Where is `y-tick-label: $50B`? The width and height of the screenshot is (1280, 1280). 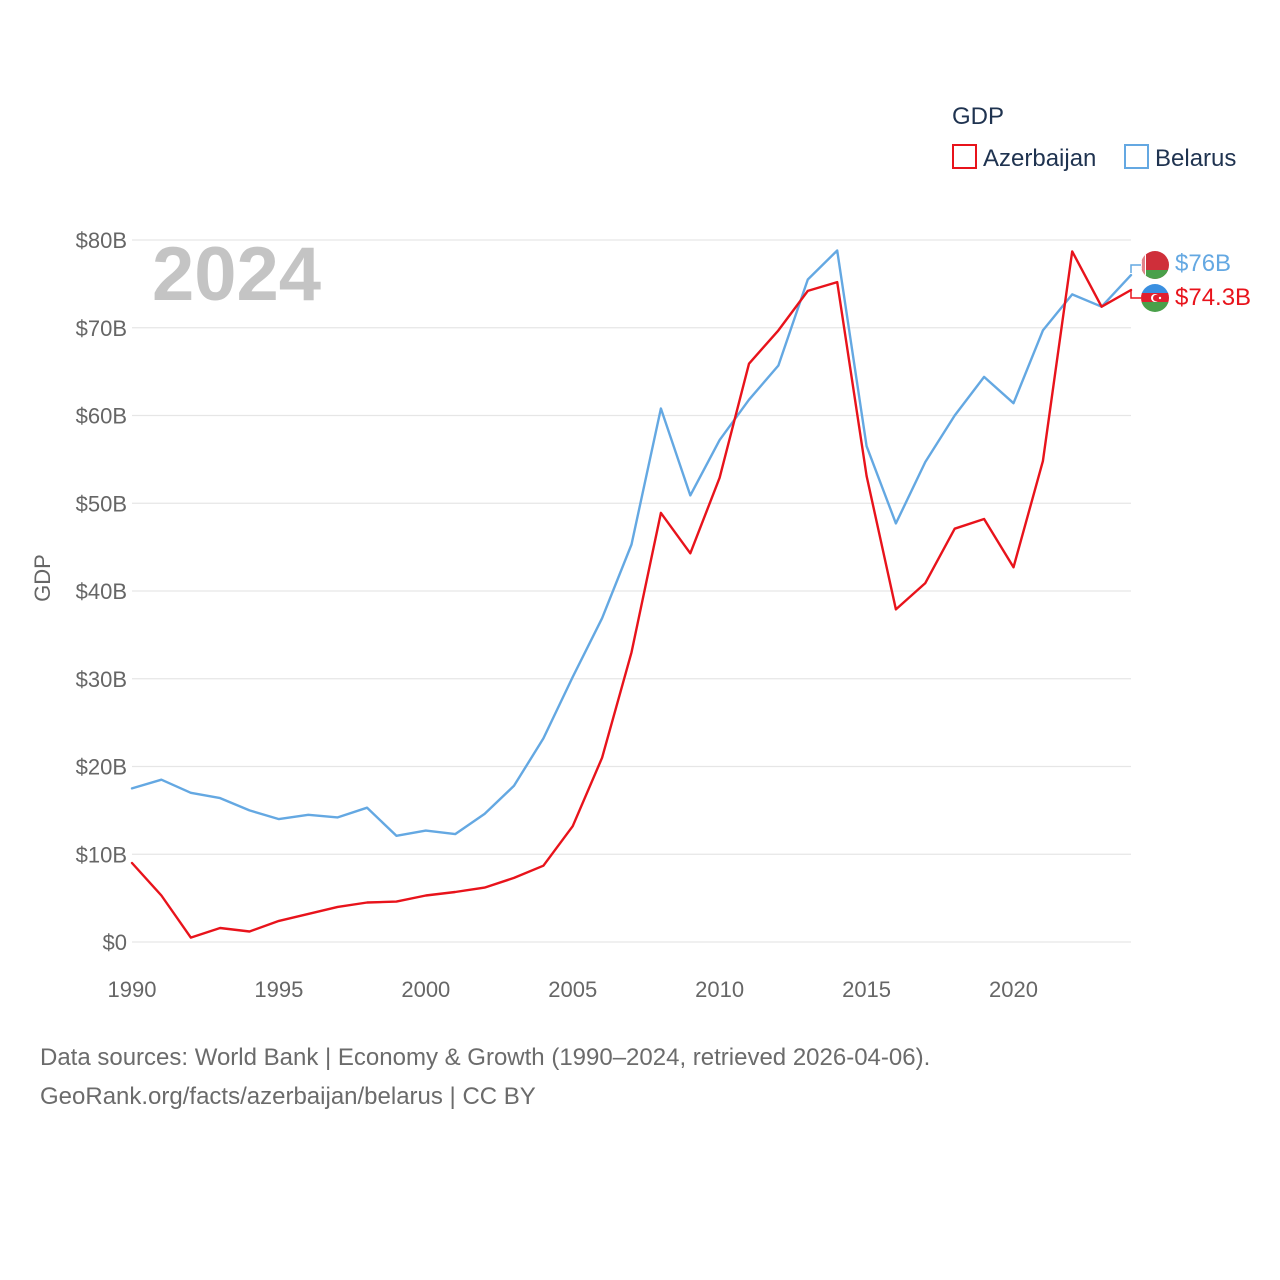 y-tick-label: $50B is located at coordinates (101, 503).